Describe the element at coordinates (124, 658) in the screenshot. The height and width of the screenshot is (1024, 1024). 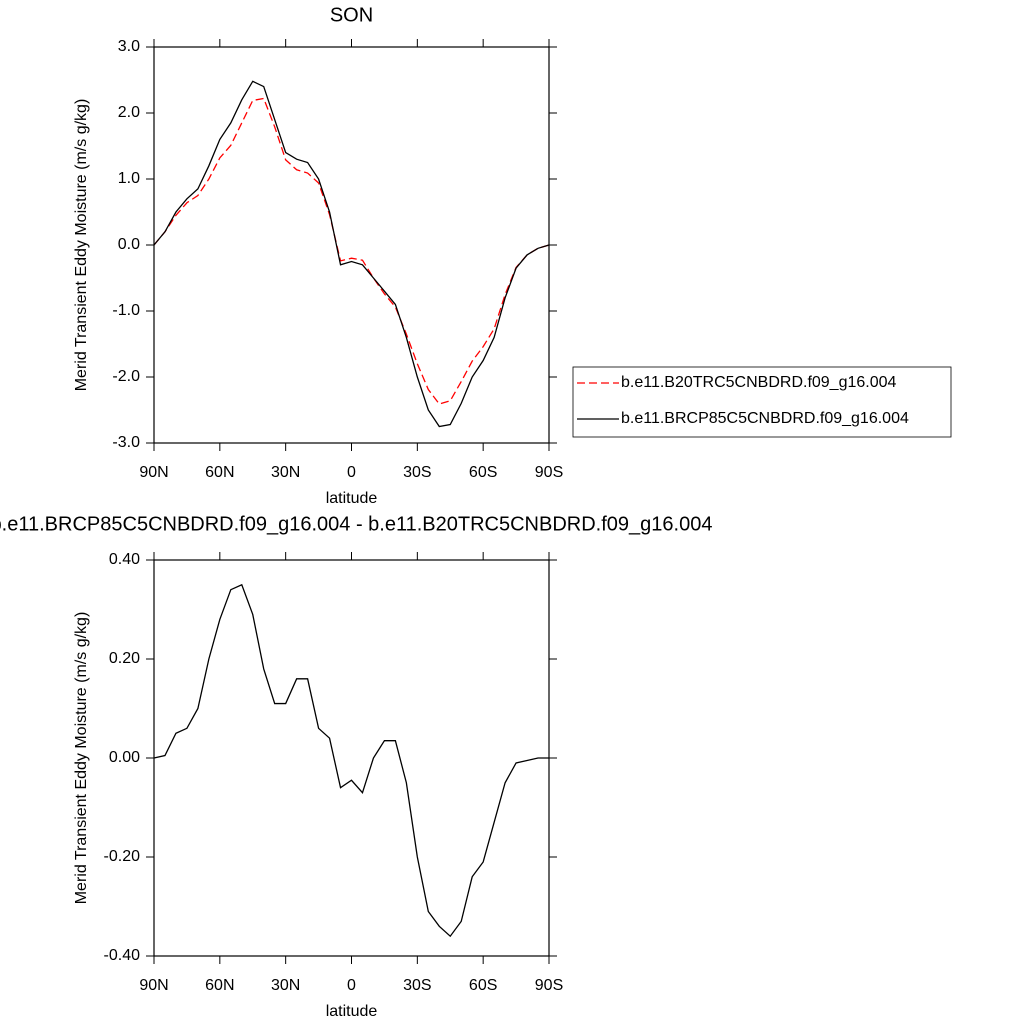
I see `y-tick-label: 0.20` at that location.